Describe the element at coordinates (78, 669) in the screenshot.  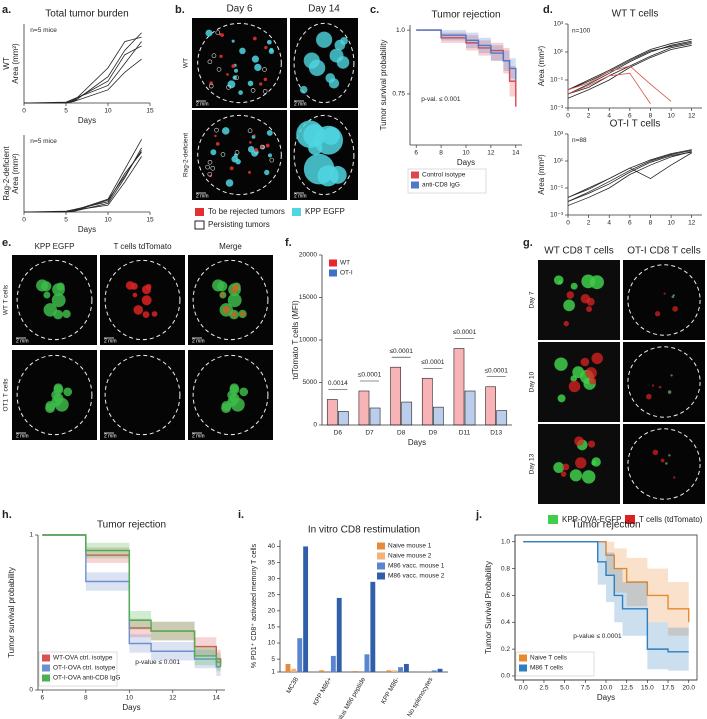
I see `legend-frame` at that location.